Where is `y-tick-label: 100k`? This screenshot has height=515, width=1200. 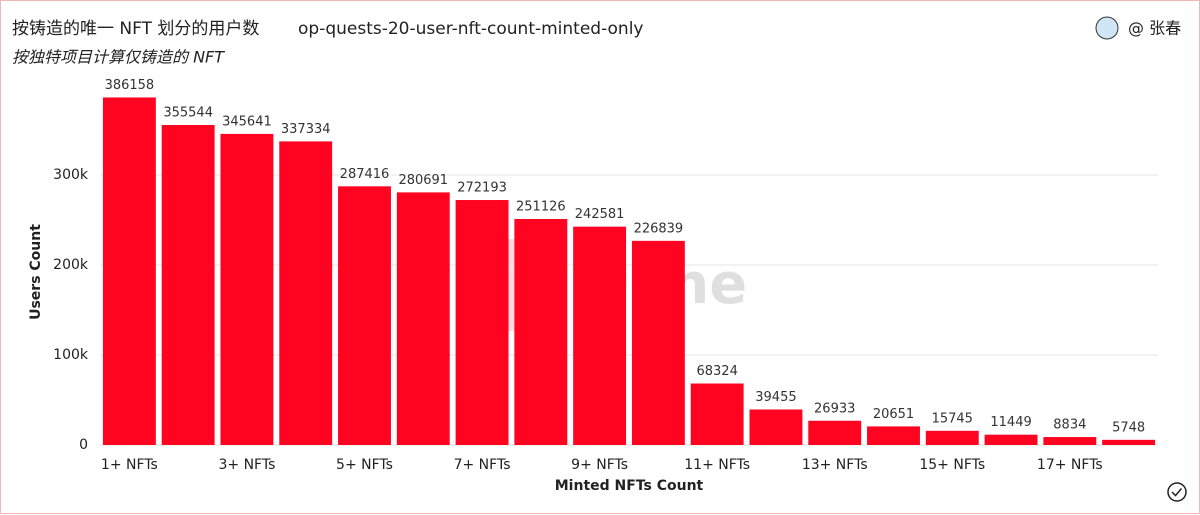
y-tick-label: 100k is located at coordinates (71, 355).